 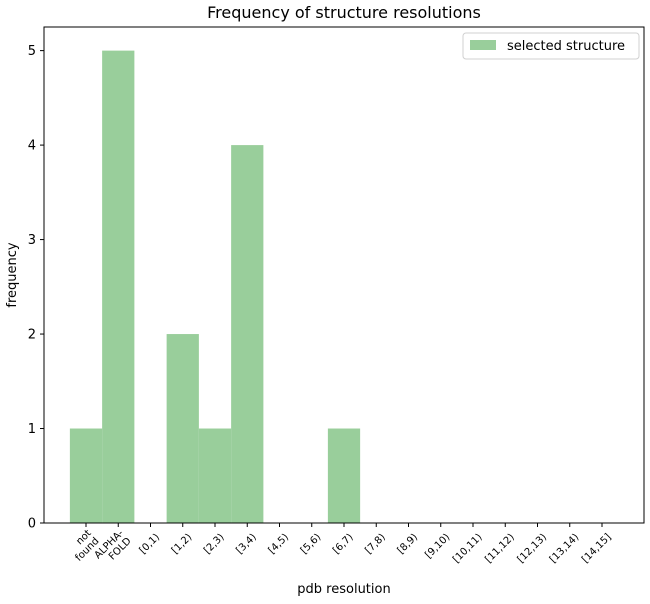 What do you see at coordinates (12, 275) in the screenshot?
I see `y-axis-label: frequency` at bounding box center [12, 275].